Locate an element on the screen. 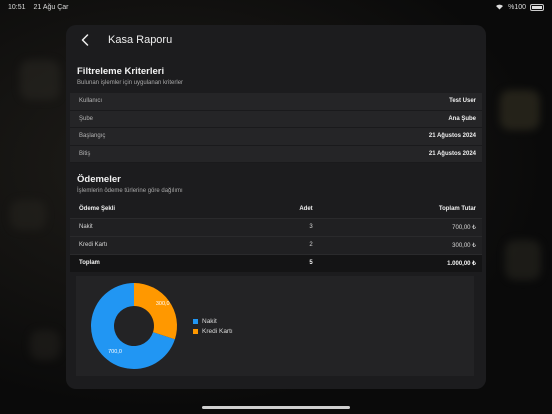 The image size is (552, 414). filter-row-start: Başlangıç 21 Ağustos 2024 is located at coordinates (276, 137).